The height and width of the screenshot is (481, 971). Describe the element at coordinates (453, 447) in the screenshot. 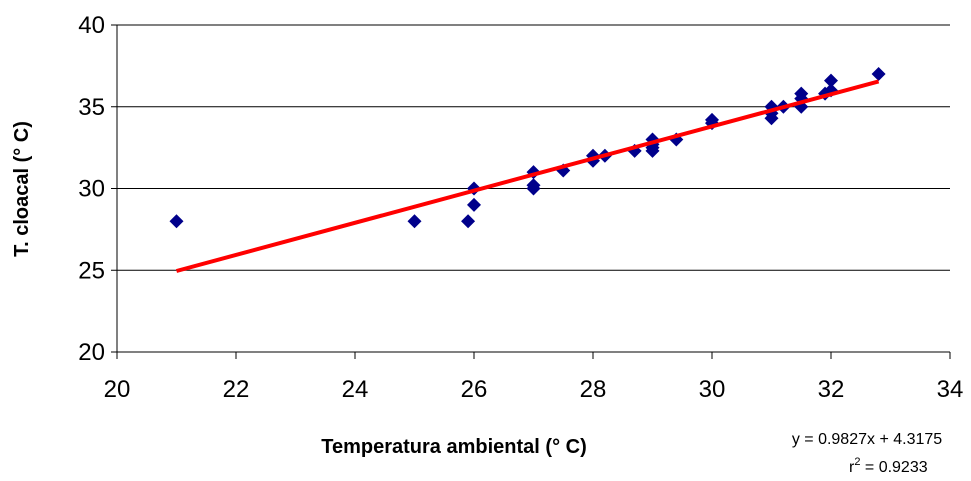

I see `x-axis-title: Temperatura ambiental (° C)` at that location.